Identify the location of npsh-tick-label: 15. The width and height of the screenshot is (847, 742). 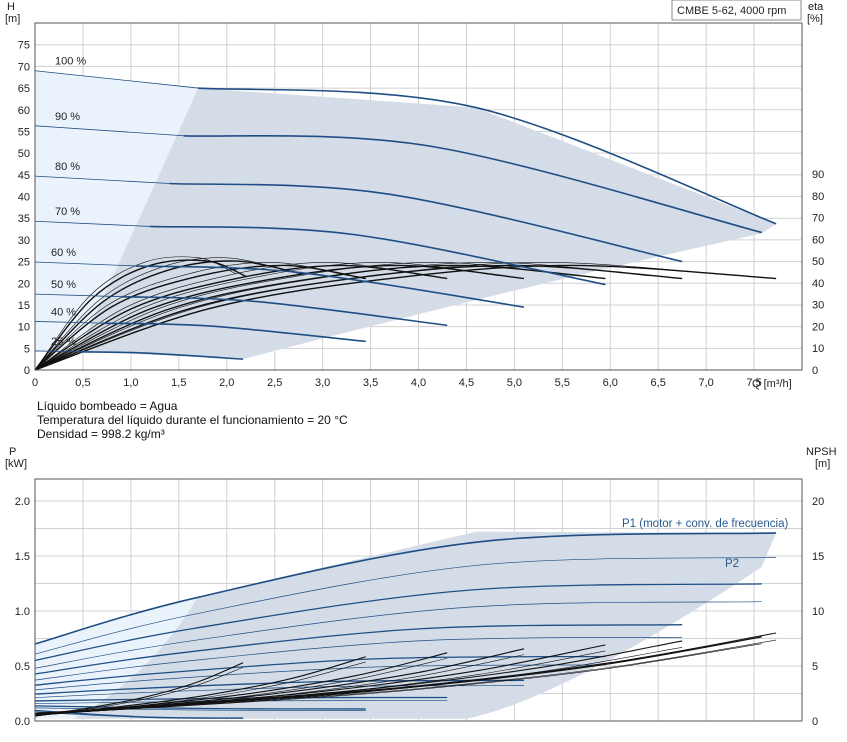
(818, 557).